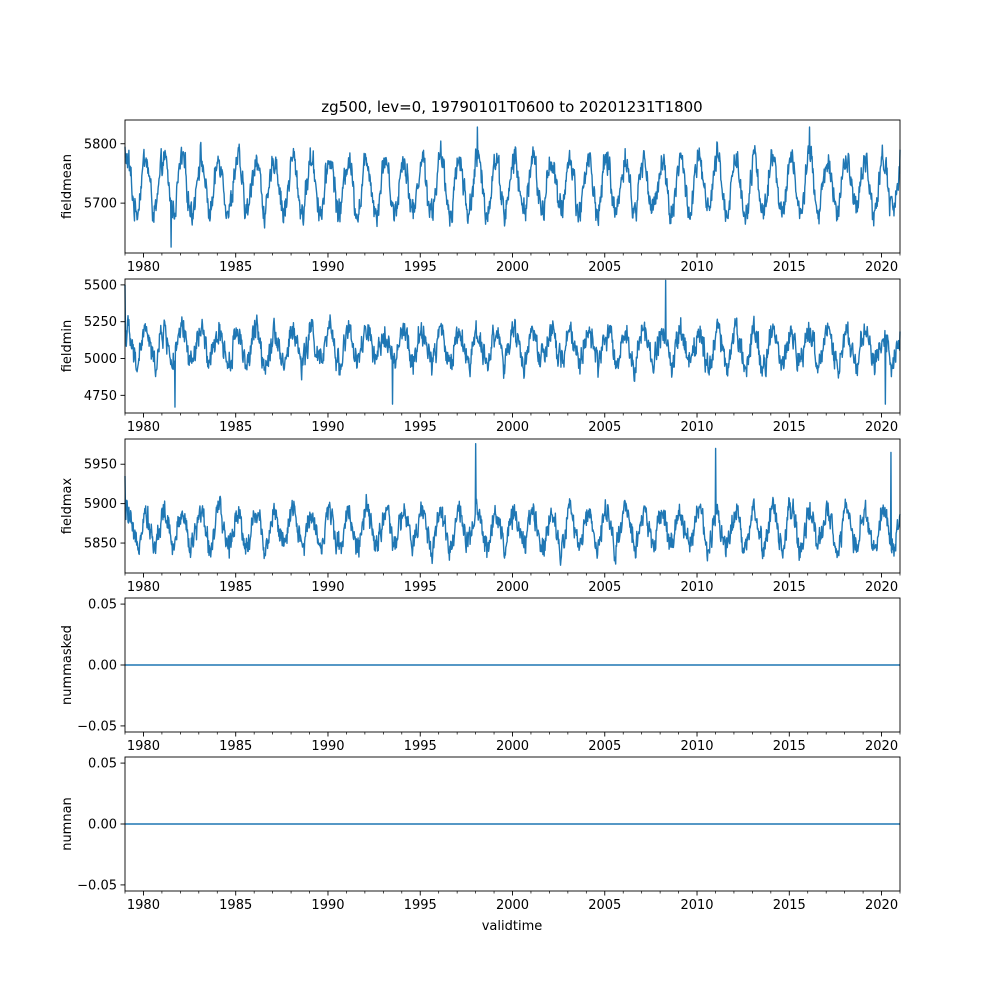 This screenshot has height=1000, width=1000. What do you see at coordinates (67, 346) in the screenshot?
I see `y-axis-label-fieldmin: fieldmin` at bounding box center [67, 346].